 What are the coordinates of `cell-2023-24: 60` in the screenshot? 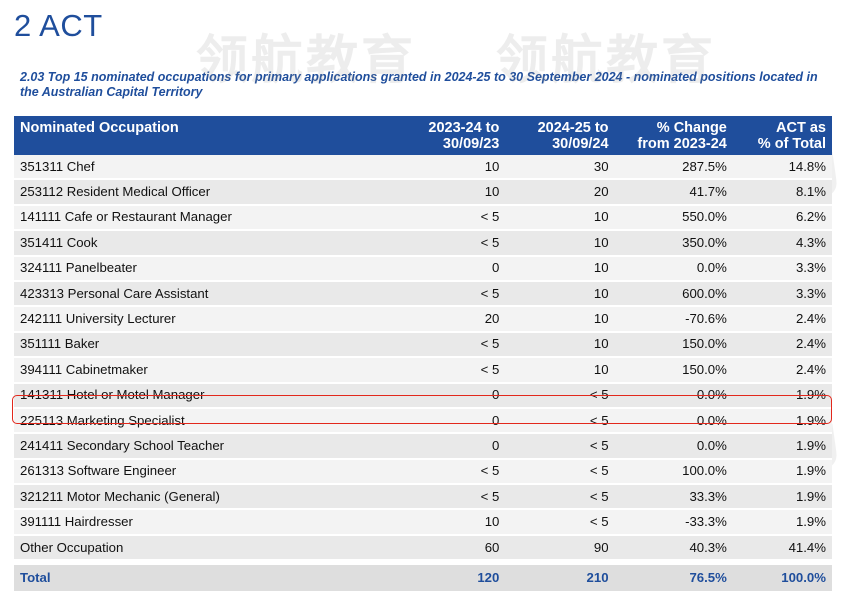 It's located at (451, 549).